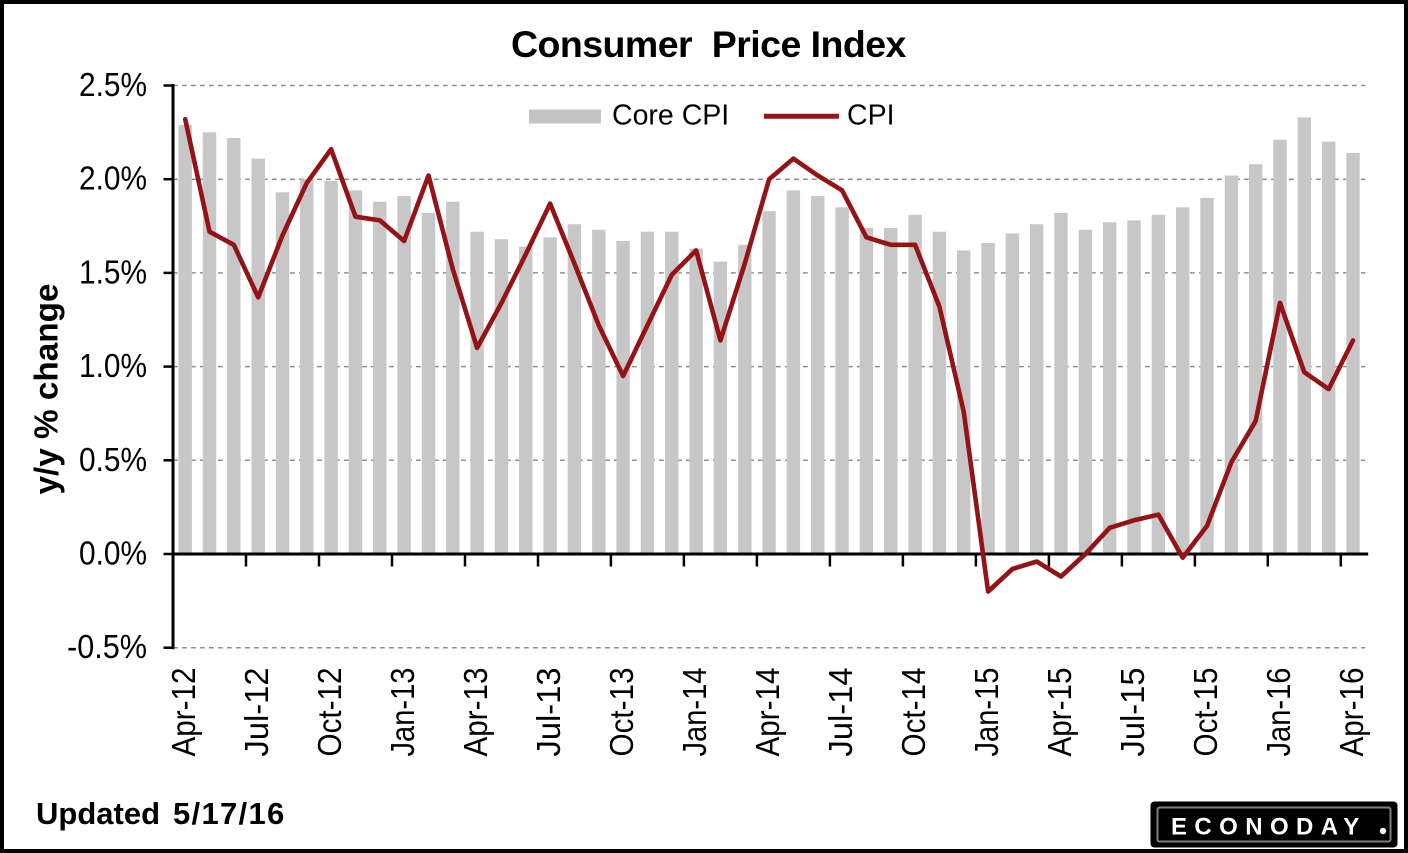 Image resolution: width=1408 pixels, height=853 pixels. Describe the element at coordinates (229, 813) in the screenshot. I see `svg-text: 5/17/16` at that location.